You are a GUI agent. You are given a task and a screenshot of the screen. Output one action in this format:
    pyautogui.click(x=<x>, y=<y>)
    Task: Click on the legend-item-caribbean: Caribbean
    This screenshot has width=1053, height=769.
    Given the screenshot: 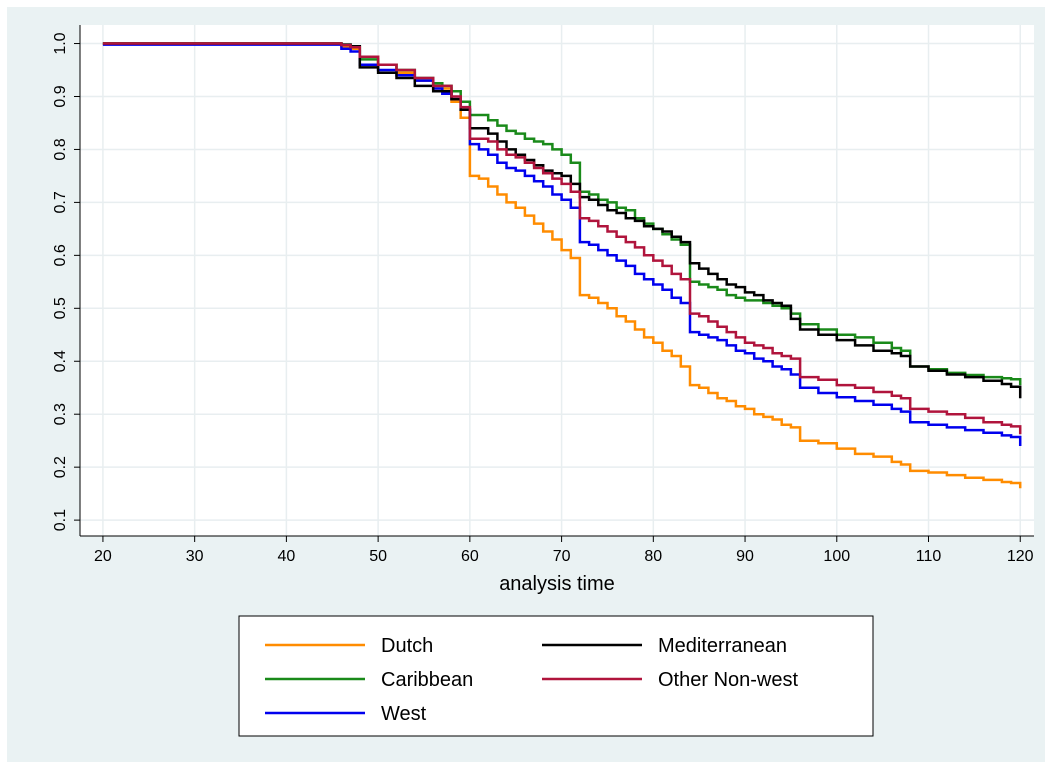 What is the action you would take?
    pyautogui.click(x=369, y=680)
    